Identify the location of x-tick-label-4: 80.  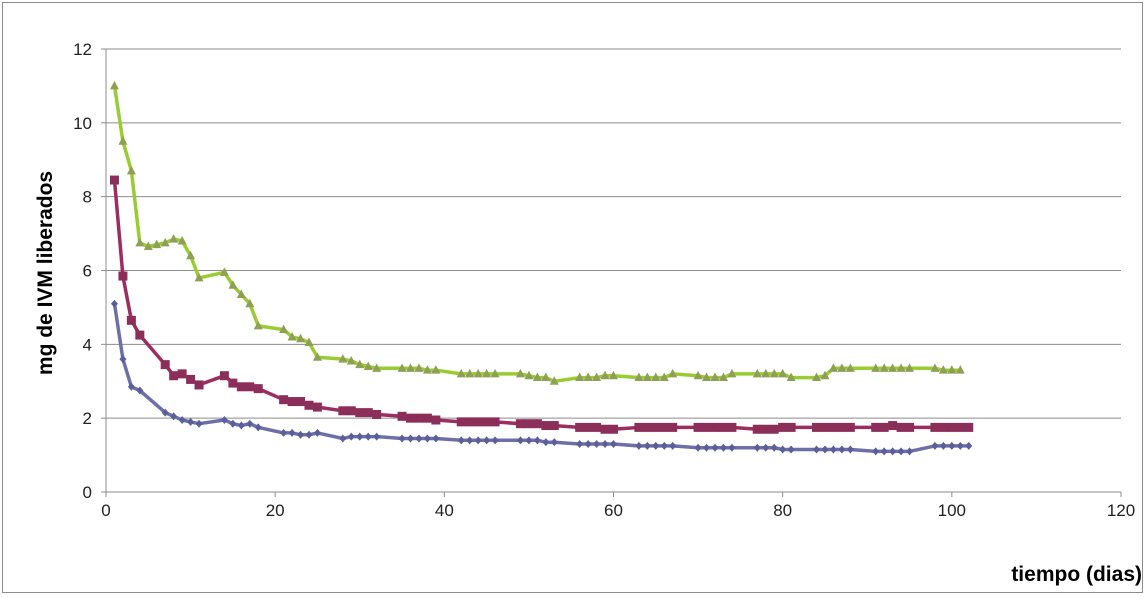
(782, 510).